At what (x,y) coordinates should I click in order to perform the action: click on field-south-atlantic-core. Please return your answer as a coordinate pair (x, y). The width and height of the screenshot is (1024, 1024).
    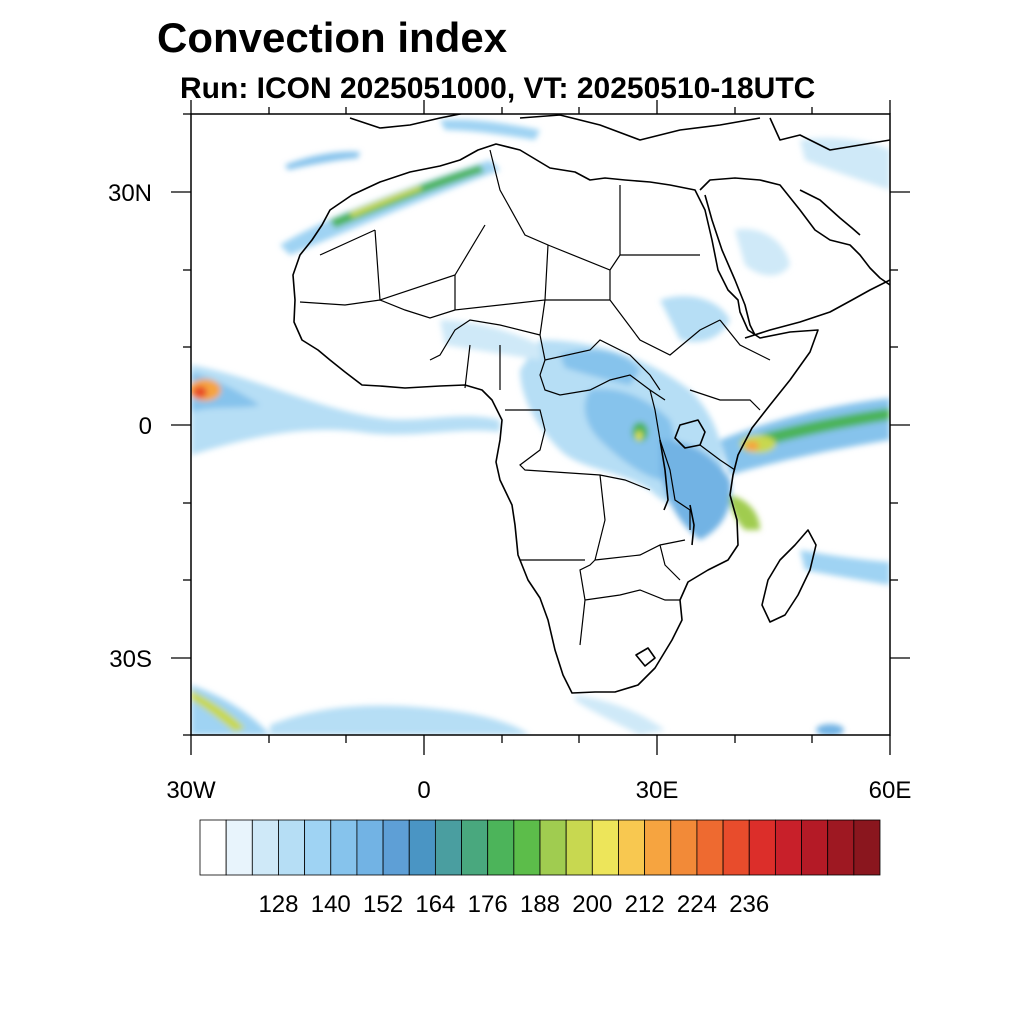
    Looking at the image, I should click on (218, 711).